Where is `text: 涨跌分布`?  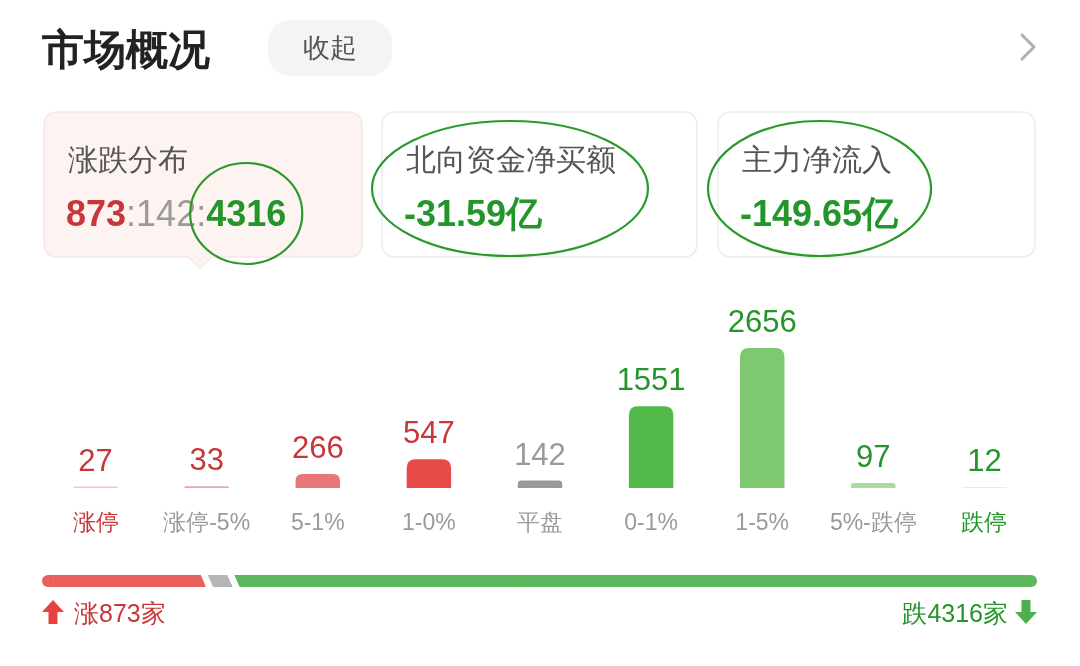 text: 涨跌分布 is located at coordinates (128, 159).